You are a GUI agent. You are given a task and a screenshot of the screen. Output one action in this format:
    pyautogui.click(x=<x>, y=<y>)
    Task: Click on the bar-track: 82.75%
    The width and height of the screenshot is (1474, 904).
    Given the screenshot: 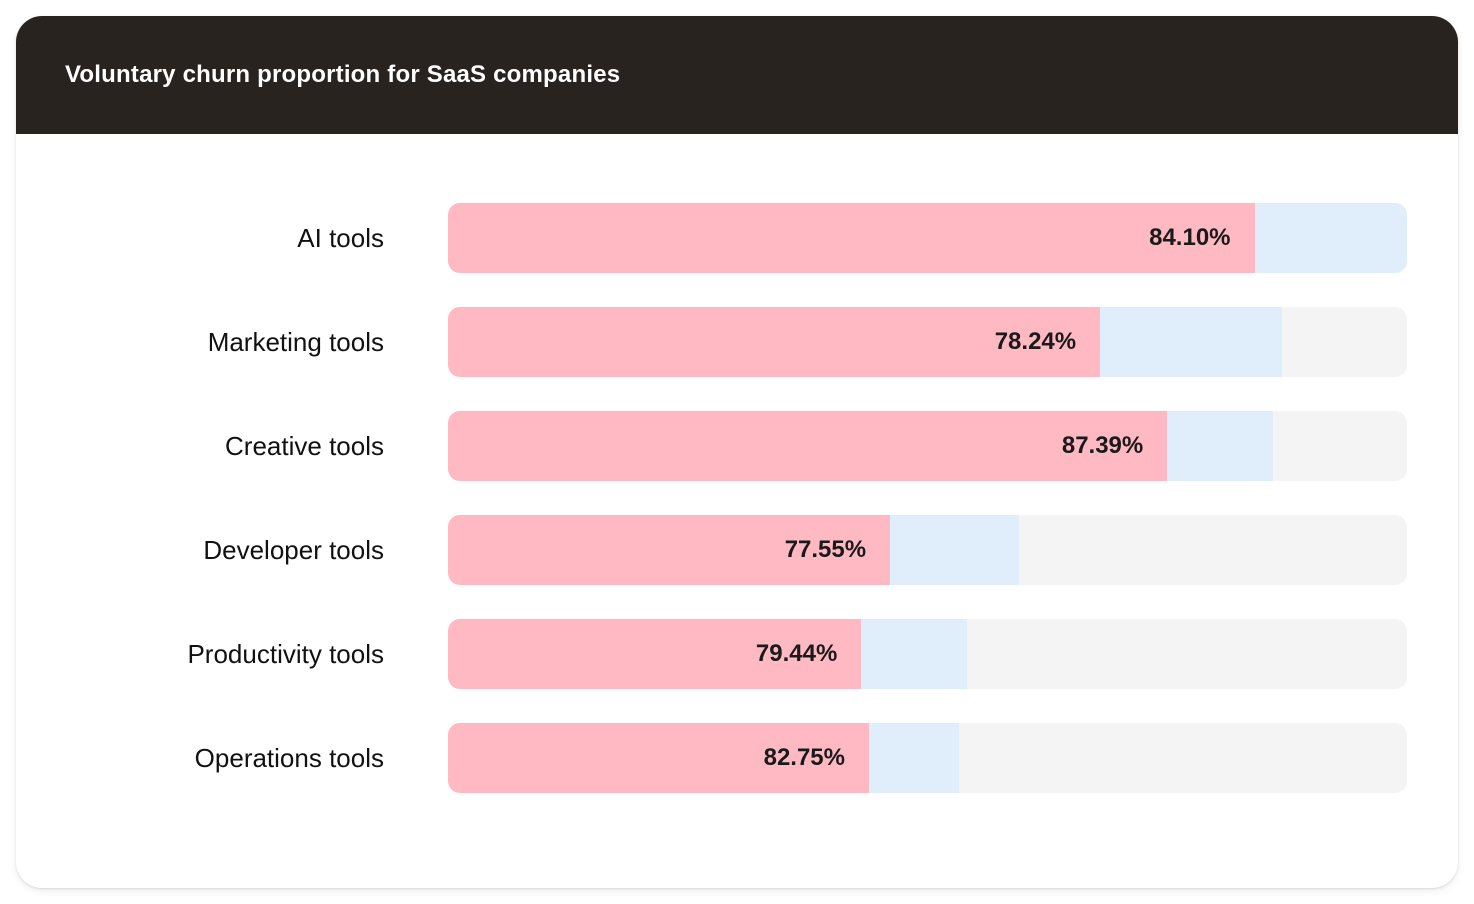 What is the action you would take?
    pyautogui.click(x=927, y=758)
    